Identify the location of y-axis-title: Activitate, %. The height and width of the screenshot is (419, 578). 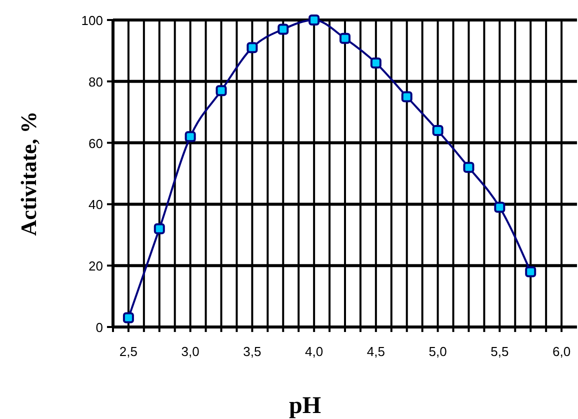
(28, 173).